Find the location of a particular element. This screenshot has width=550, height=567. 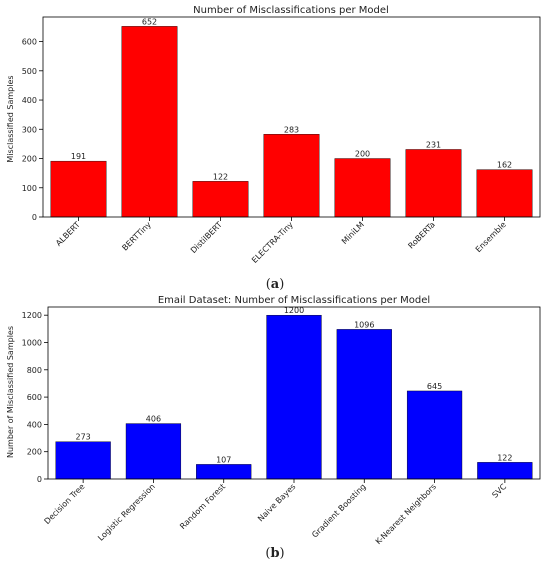

a-x-tick-label: MiniLM is located at coordinates (353, 233).